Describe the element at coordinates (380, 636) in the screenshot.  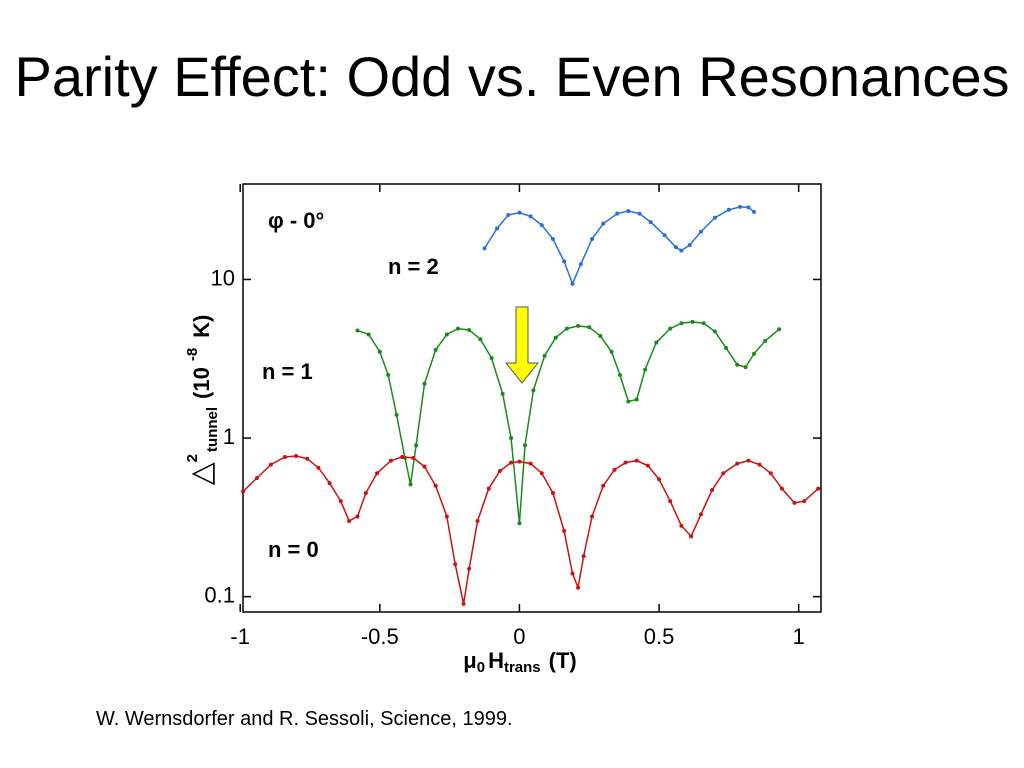
I see `x-tick-label: -0.5` at that location.